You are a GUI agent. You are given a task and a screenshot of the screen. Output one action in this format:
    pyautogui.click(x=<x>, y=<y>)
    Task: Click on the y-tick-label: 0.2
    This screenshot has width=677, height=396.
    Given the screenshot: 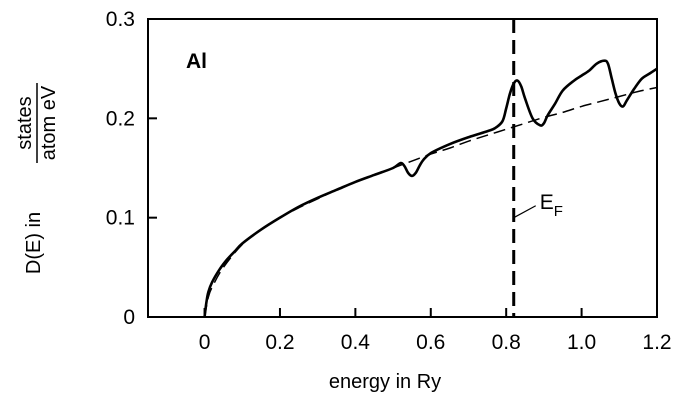 What is the action you would take?
    pyautogui.click(x=120, y=118)
    